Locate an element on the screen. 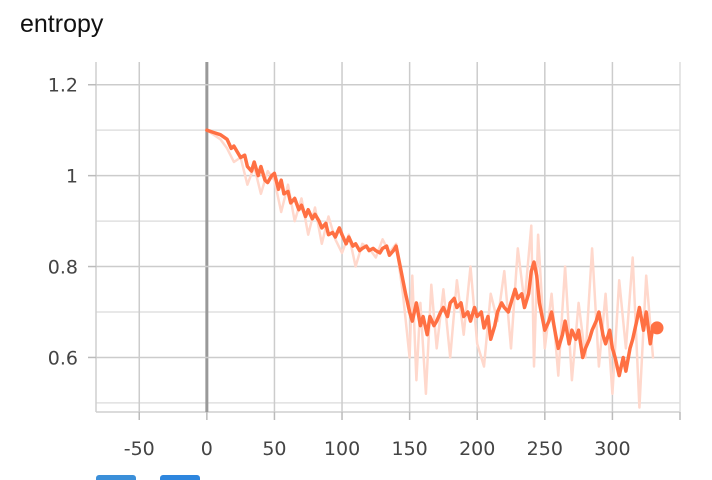  x-tick-label: 0 is located at coordinates (207, 449).